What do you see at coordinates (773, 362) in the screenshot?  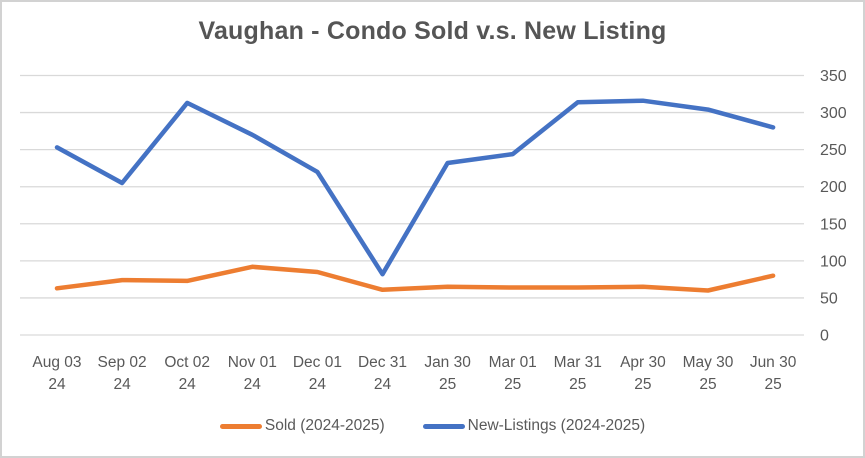 I see `x-axis-tick-label-date: Jun 30` at bounding box center [773, 362].